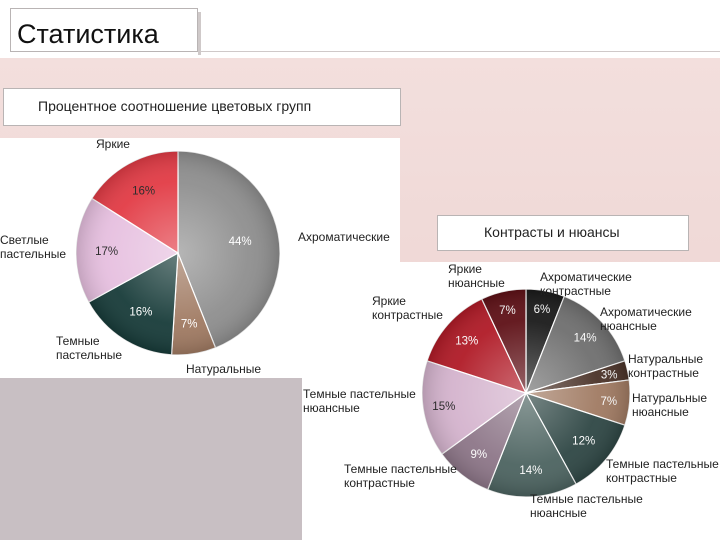 The image size is (720, 540). I want to click on slice-percent-label: 3%, so click(609, 375).